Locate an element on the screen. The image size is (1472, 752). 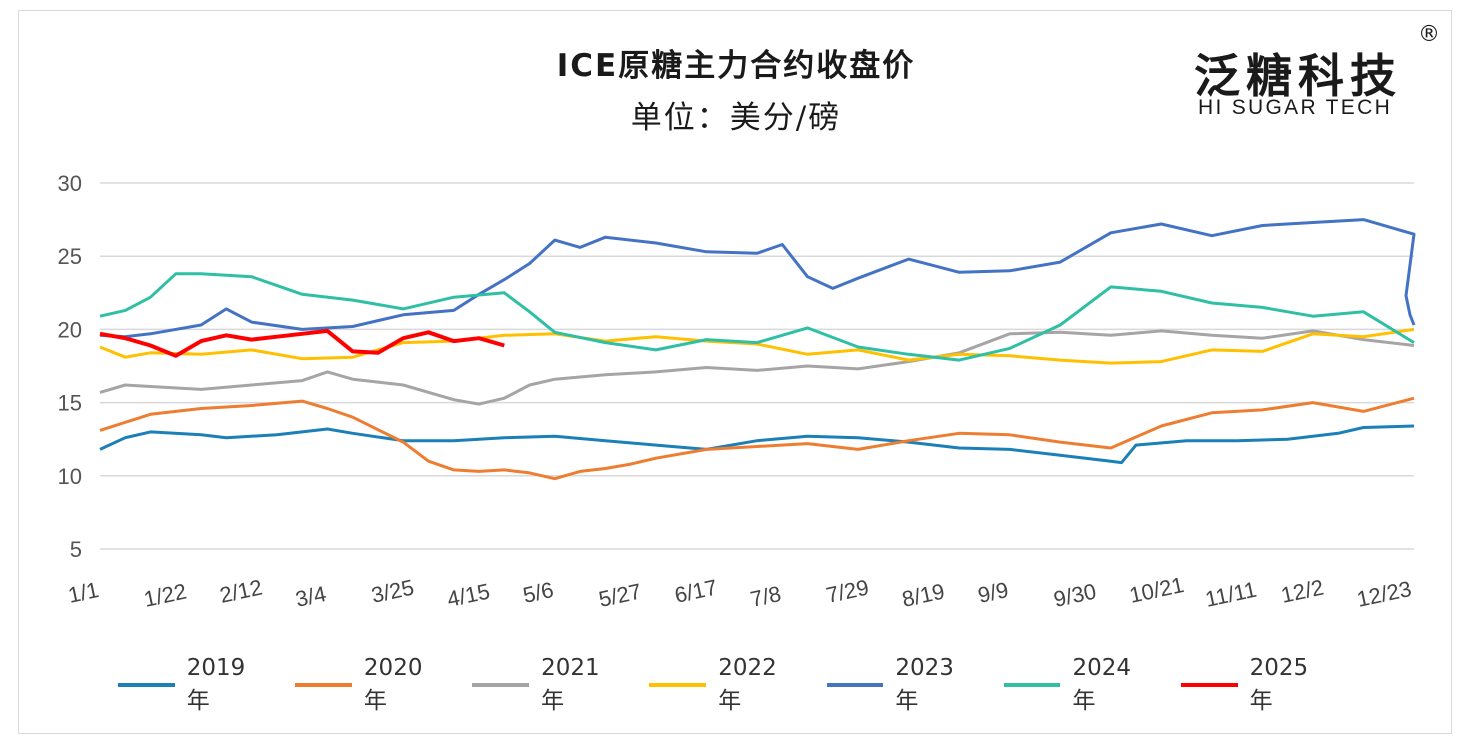
chart-legend: 2019年 2020年 2021年 2022年 2023年 2024年 2025年 is located at coordinates (738, 684).